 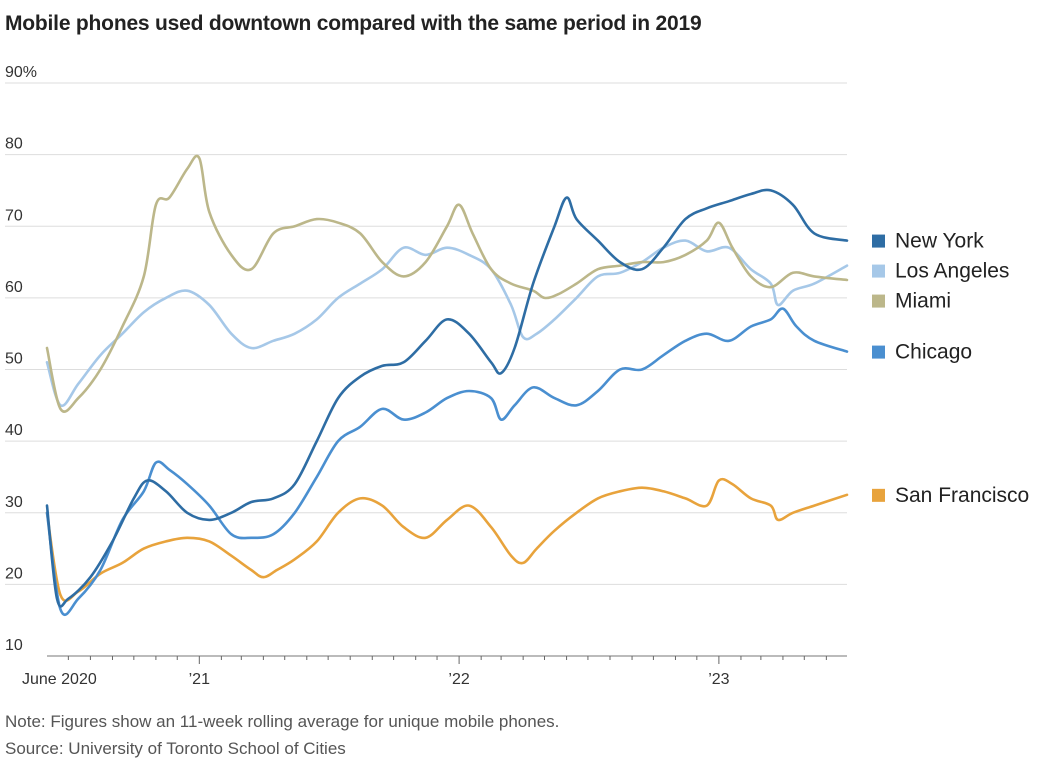 I want to click on y-tick-label: 90%, so click(x=21, y=72).